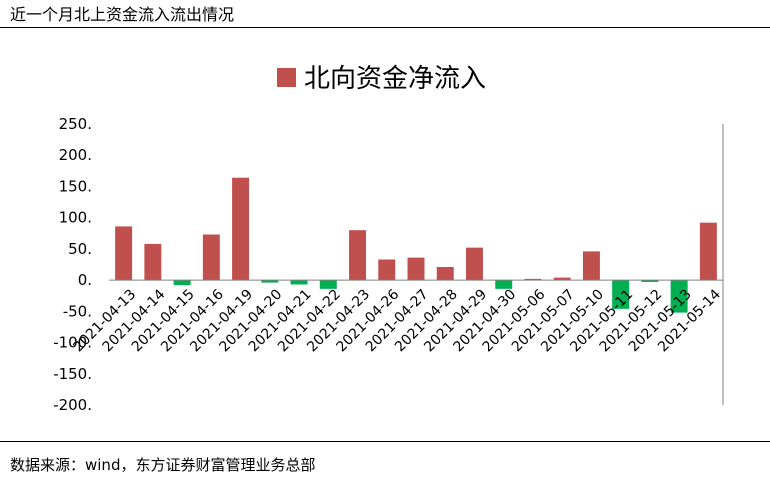 This screenshot has height=478, width=770. Describe the element at coordinates (72, 405) in the screenshot. I see `y-tick-label: -200.` at that location.